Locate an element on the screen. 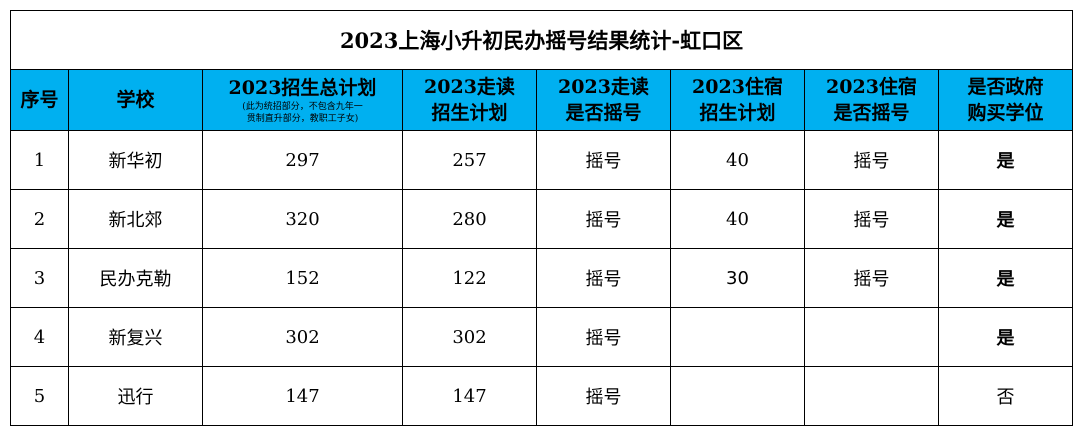  header-day-plan: 2023走读 招生计划 is located at coordinates (469, 100).